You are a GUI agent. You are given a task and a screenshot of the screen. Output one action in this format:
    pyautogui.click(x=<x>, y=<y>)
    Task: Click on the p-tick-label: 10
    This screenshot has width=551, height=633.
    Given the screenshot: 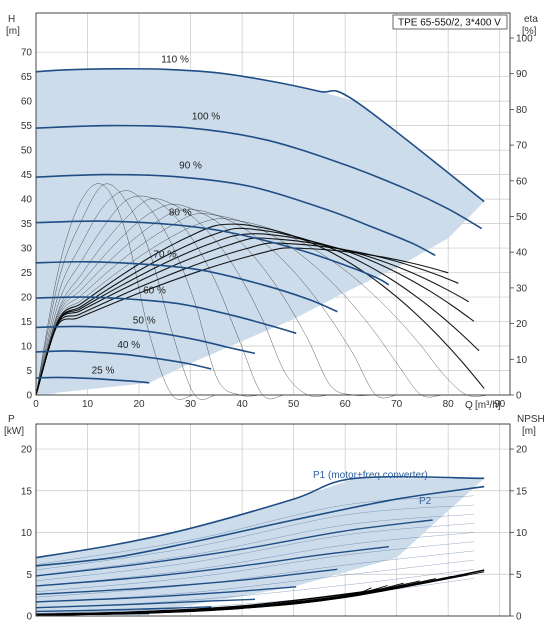 What is the action you would take?
    pyautogui.click(x=27, y=533)
    